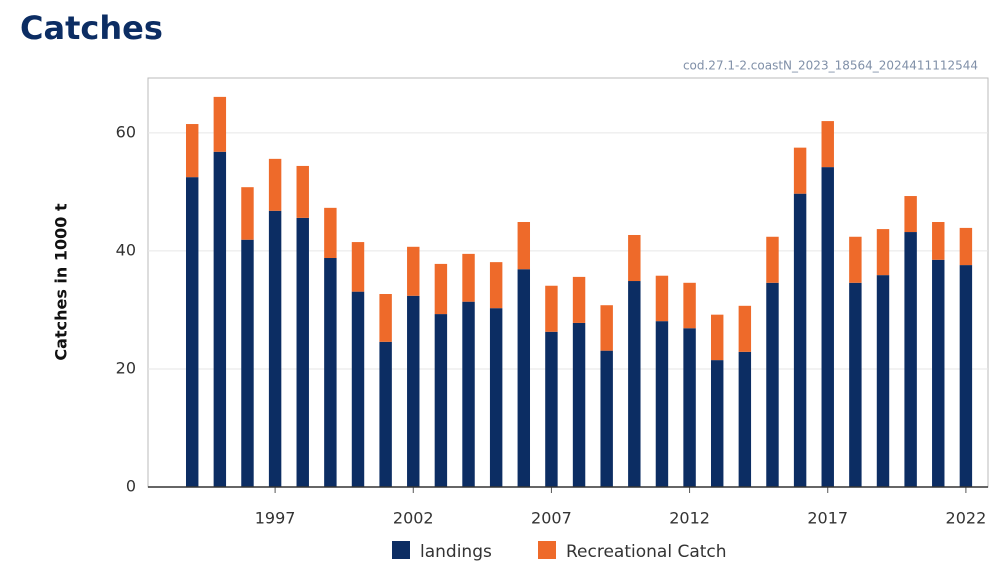  I want to click on legend-label: landings, so click(456, 552).